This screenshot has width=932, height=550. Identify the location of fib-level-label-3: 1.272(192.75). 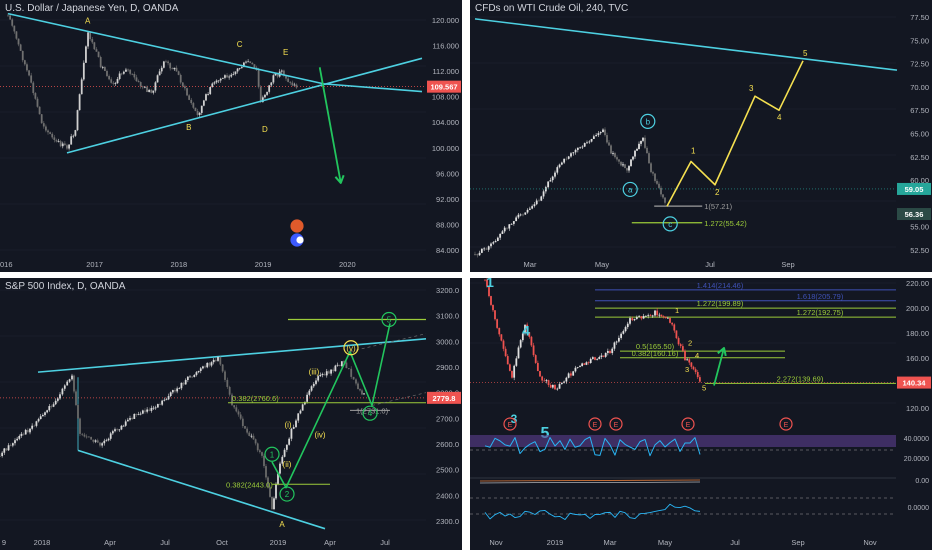
(820, 312).